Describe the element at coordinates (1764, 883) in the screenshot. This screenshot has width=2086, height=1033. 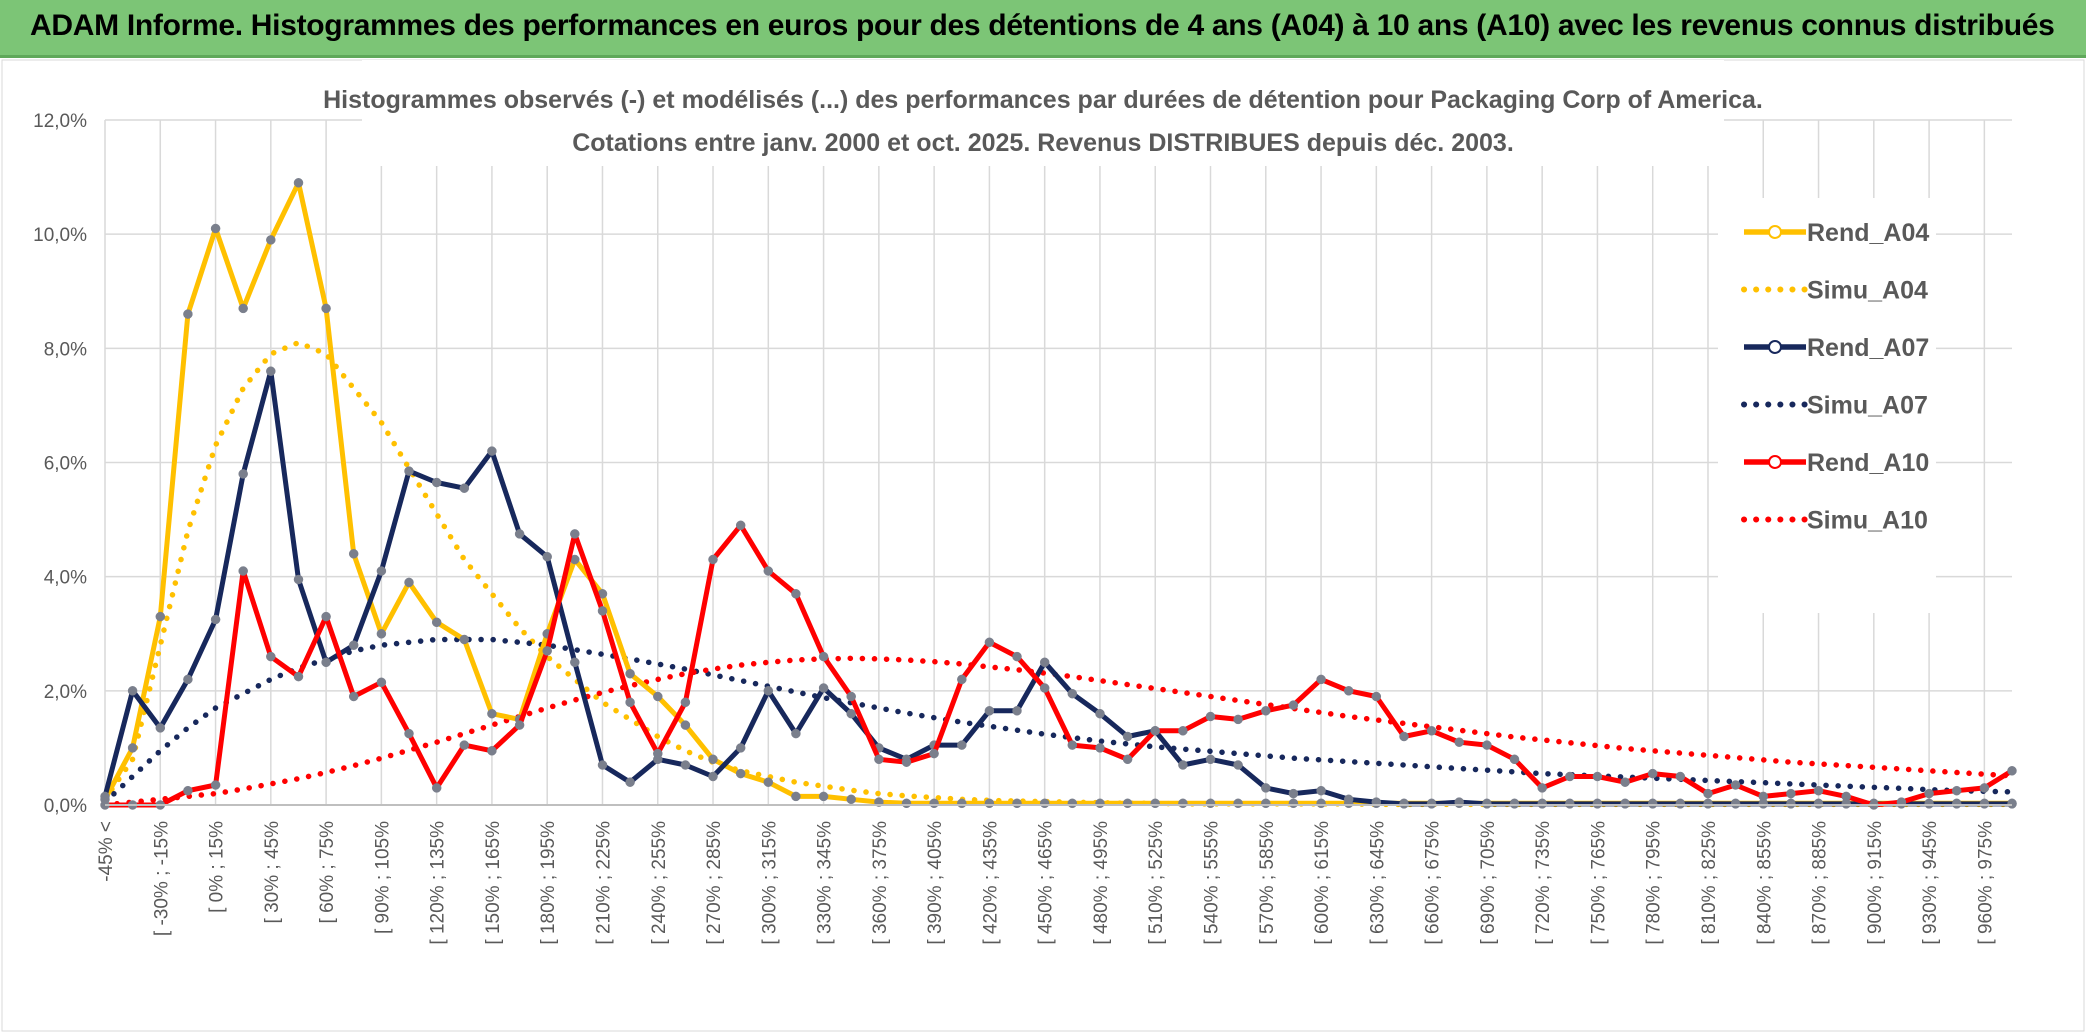
I see `x-tick-label: [ 840% ; 855%` at that location.